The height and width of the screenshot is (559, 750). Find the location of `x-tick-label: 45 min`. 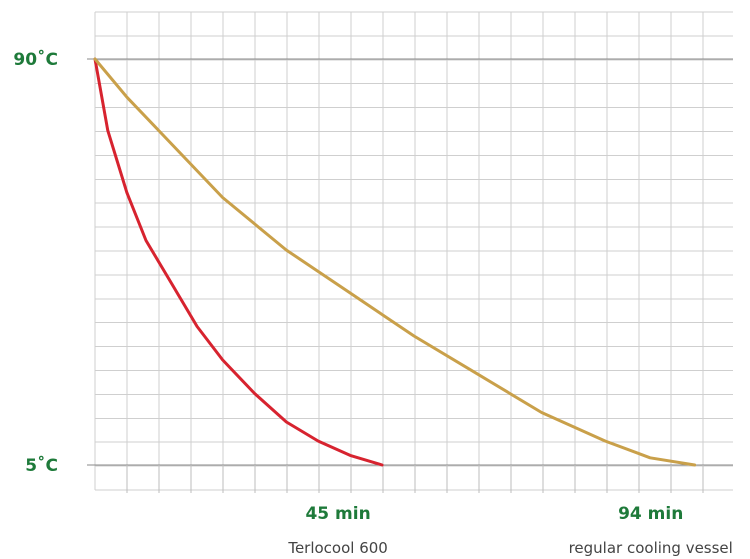

x-tick-label: 45 min is located at coordinates (337, 514).